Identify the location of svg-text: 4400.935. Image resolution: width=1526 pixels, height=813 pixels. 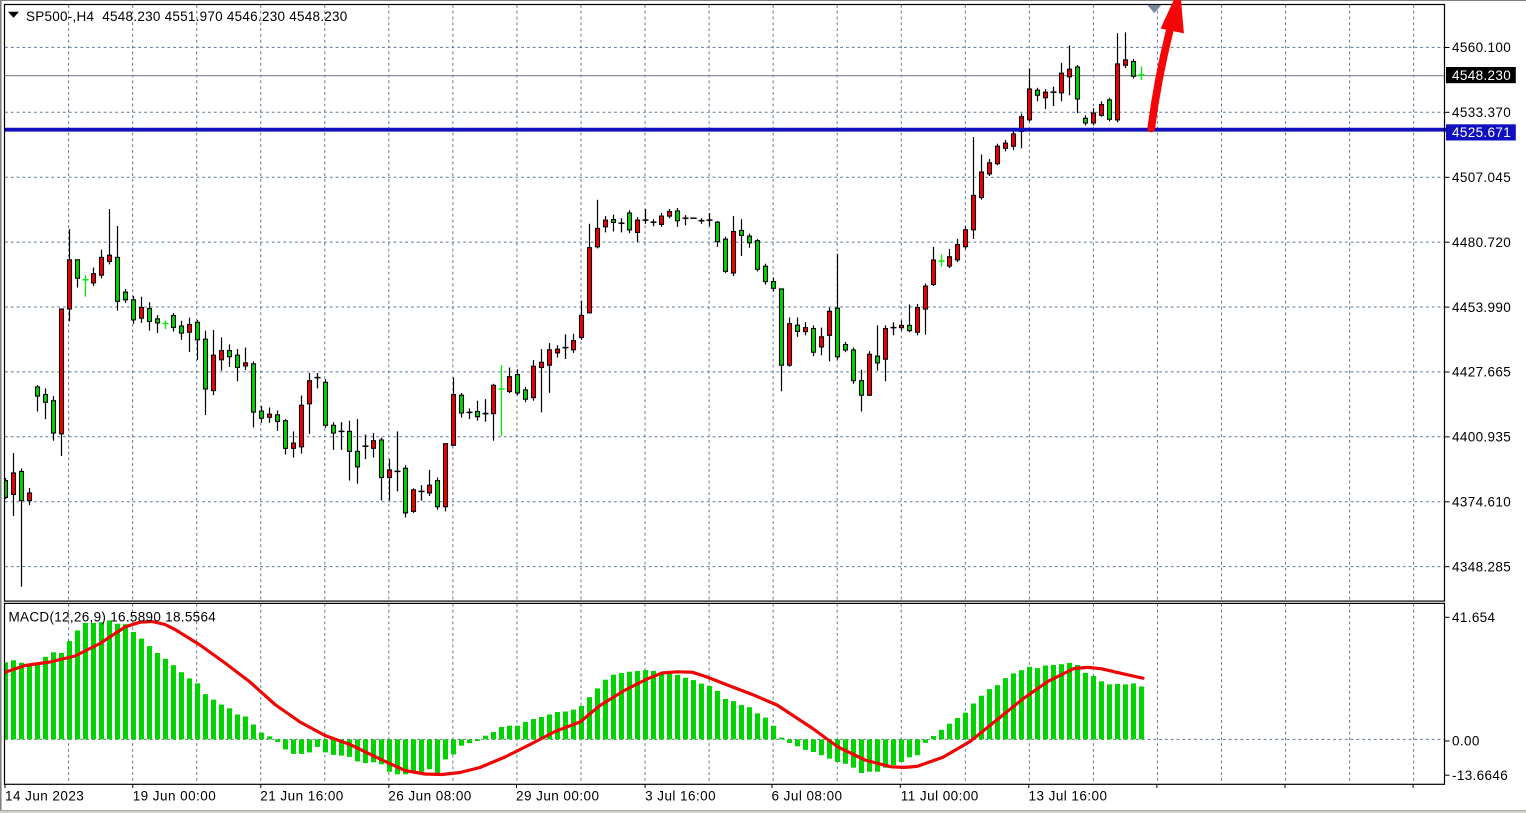
(1481, 437).